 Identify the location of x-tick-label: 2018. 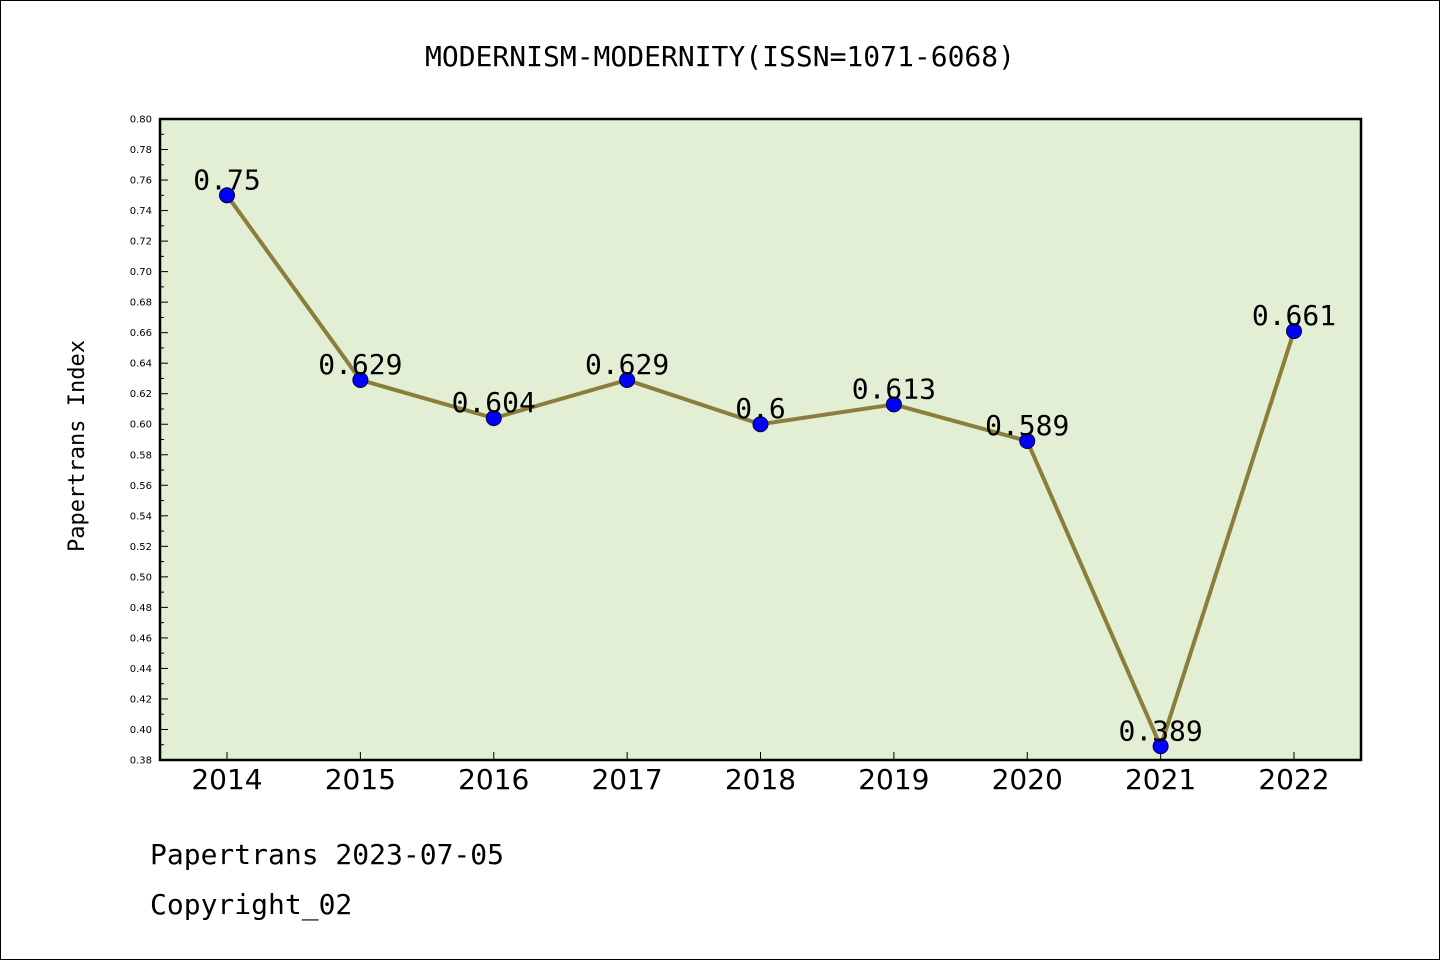
(760, 779).